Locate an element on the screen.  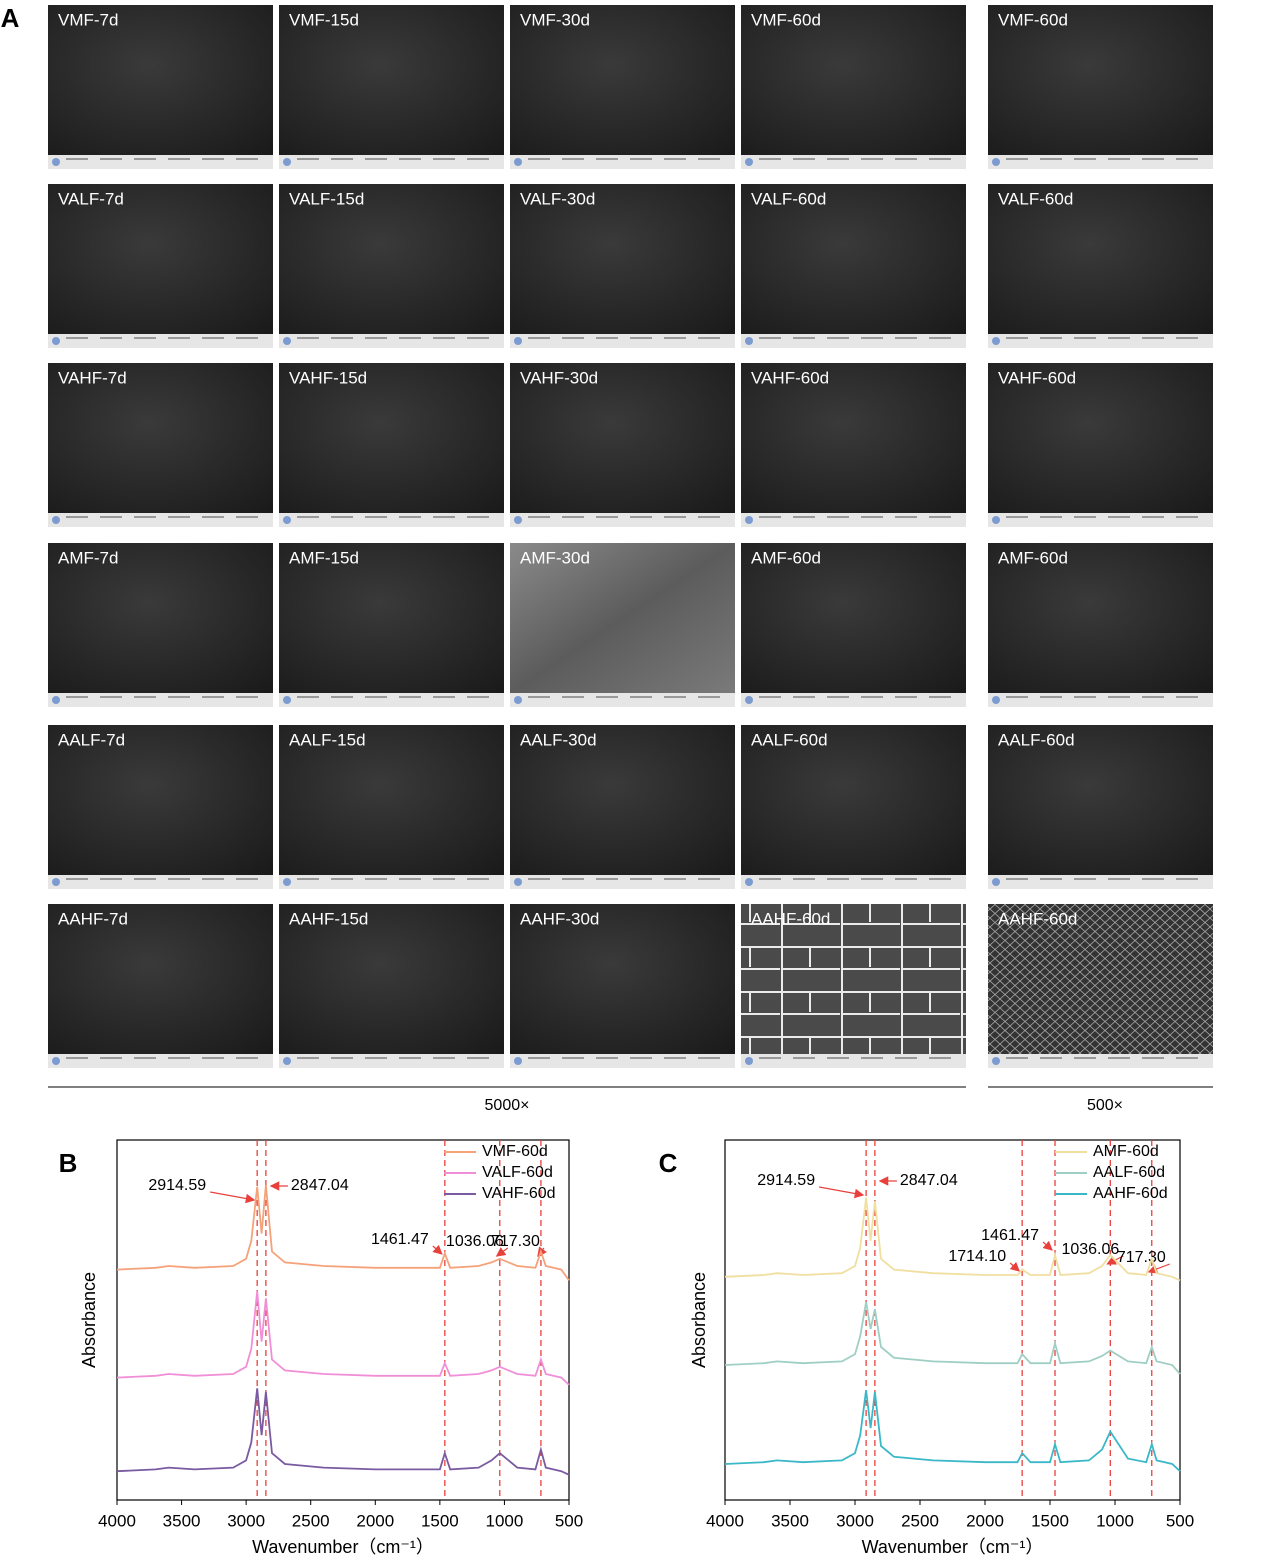
sem-label: AAHF-7d is located at coordinates (93, 918).